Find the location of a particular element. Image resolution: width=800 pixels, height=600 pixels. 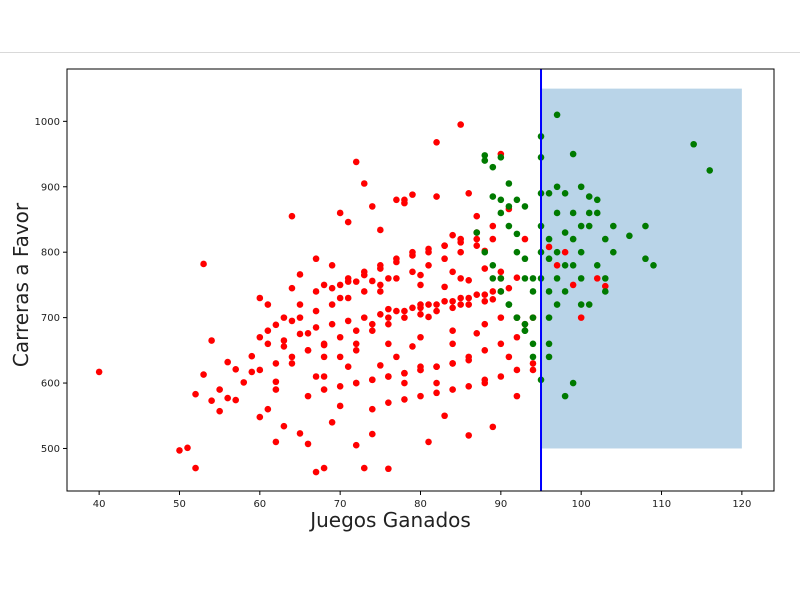

y-axis-title: Carreras a Favor is located at coordinates (21, 284).